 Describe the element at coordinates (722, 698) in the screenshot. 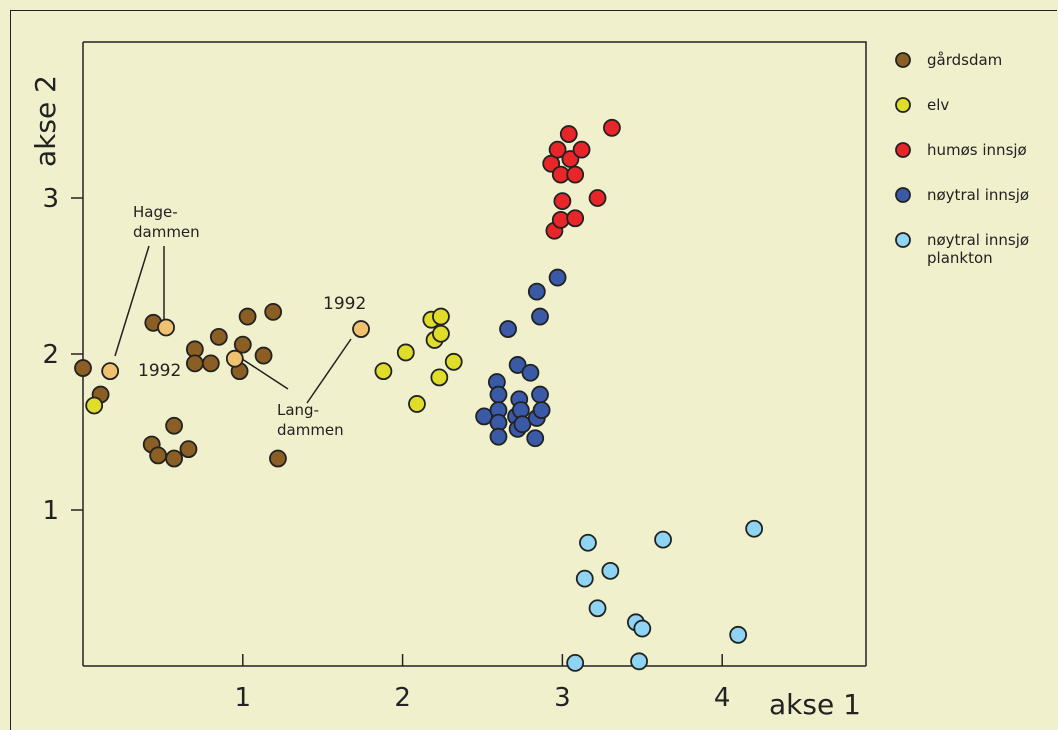

I see `x-tick-label: 4` at that location.